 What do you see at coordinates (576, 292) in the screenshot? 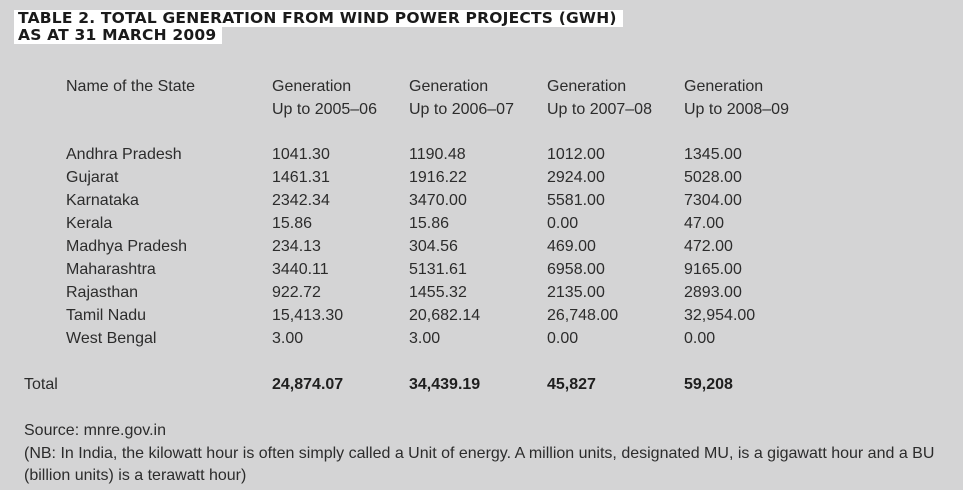
I see `value-2007-08: 2135.00` at bounding box center [576, 292].